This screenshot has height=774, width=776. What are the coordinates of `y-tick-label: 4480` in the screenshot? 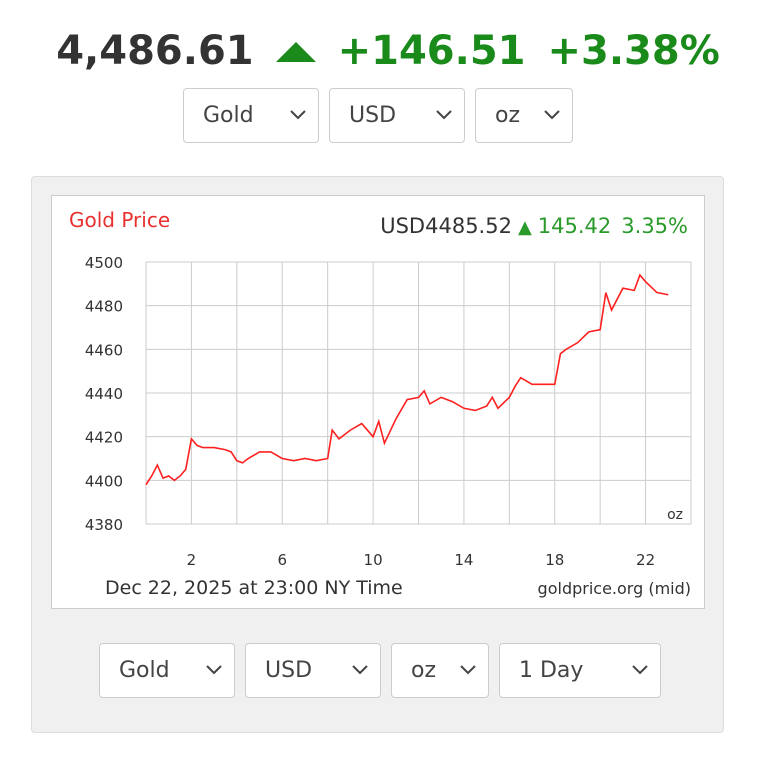 It's located at (104, 307).